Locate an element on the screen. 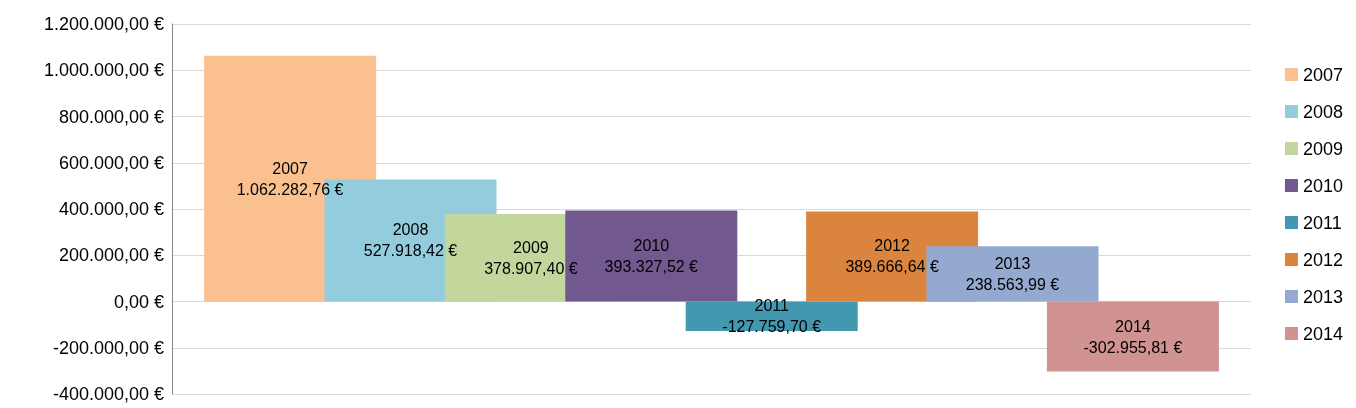 The width and height of the screenshot is (1356, 408). text: 2010 is located at coordinates (651, 246).